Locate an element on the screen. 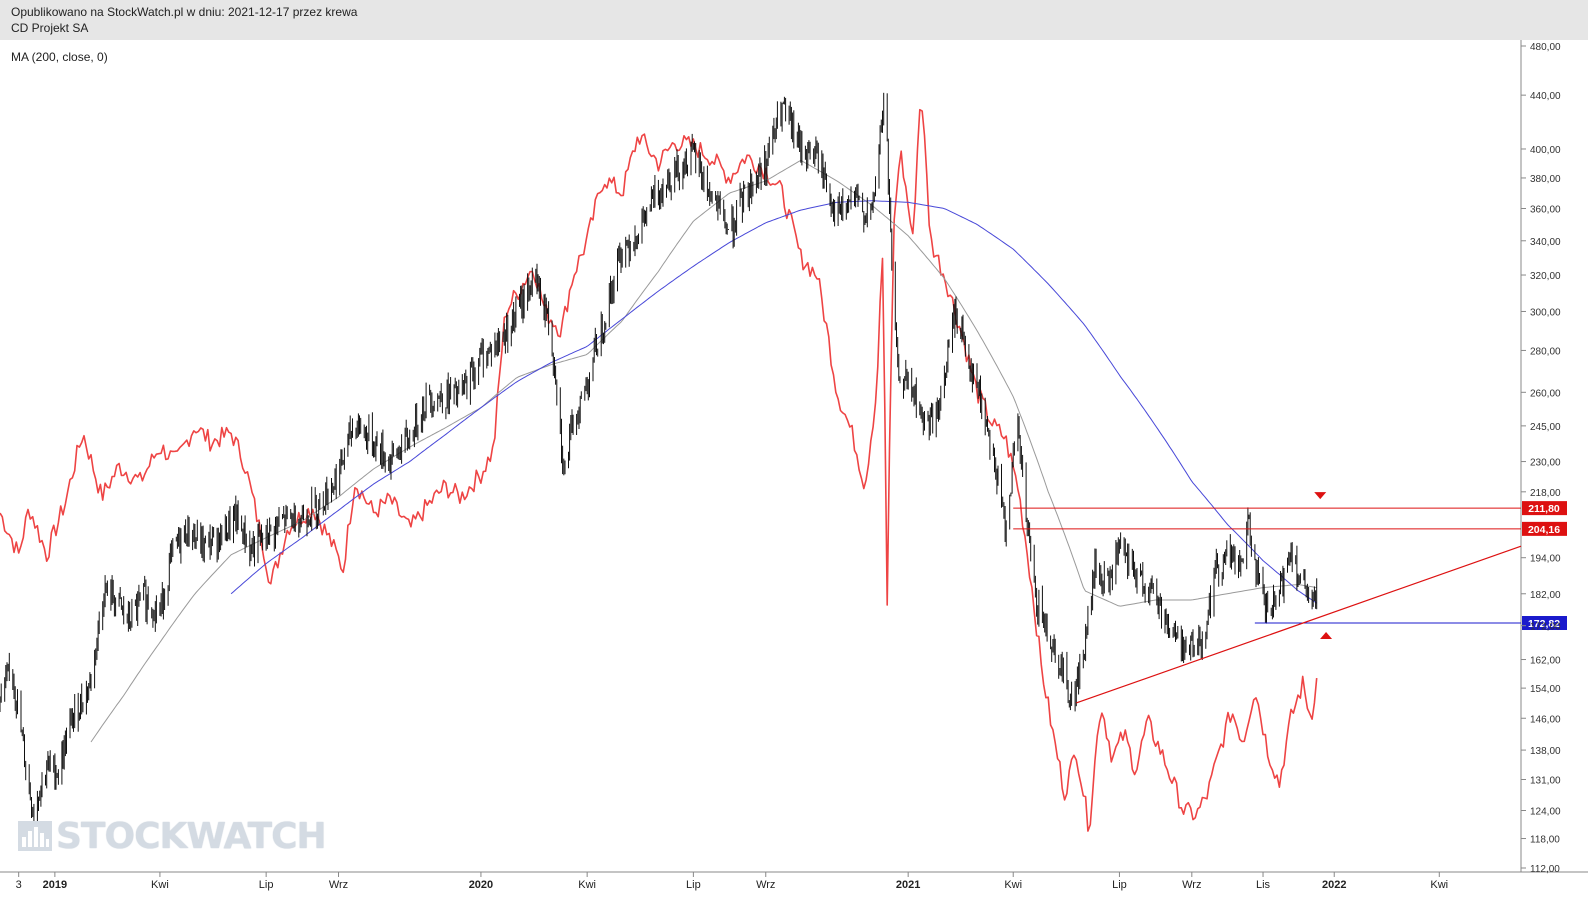 The width and height of the screenshot is (1588, 902). level-label: 172,82 is located at coordinates (1544, 624).